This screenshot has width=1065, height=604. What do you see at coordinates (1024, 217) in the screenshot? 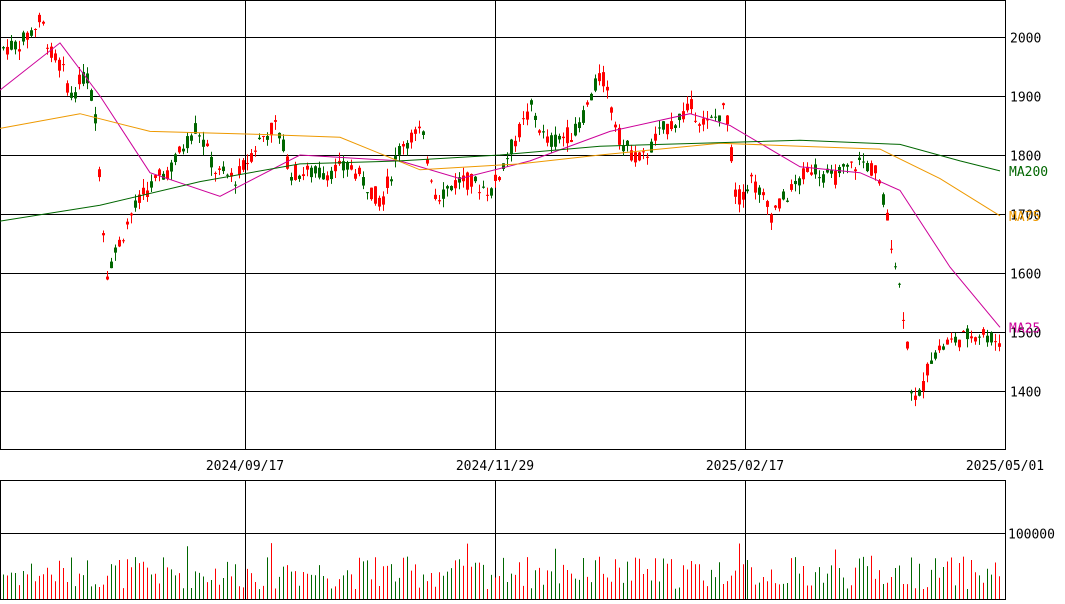
I see `ma-label-ma75: MA75` at bounding box center [1024, 217].